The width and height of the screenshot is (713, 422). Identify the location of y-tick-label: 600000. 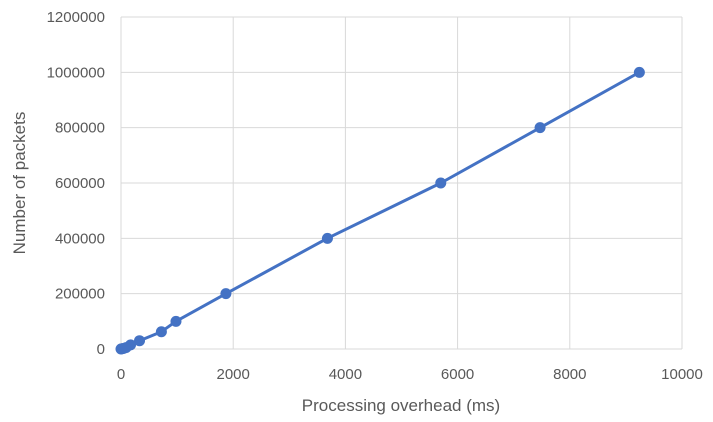
(80, 183).